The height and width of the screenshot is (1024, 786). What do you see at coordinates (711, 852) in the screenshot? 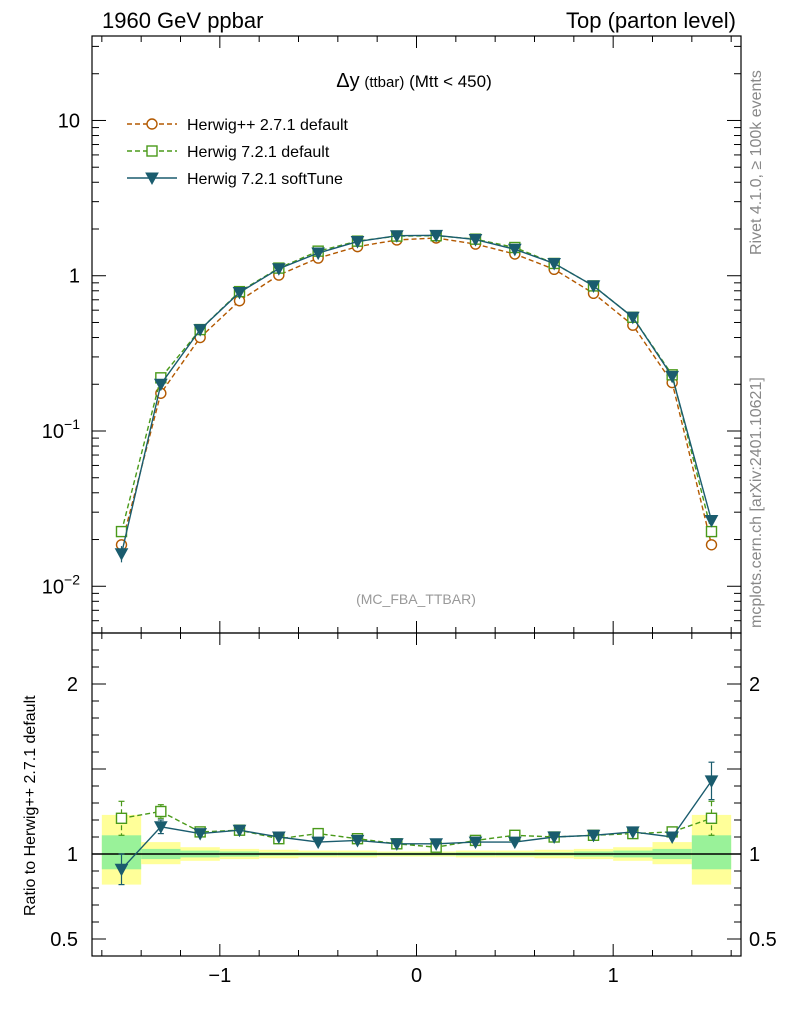
I see `band-green-bin` at bounding box center [711, 852].